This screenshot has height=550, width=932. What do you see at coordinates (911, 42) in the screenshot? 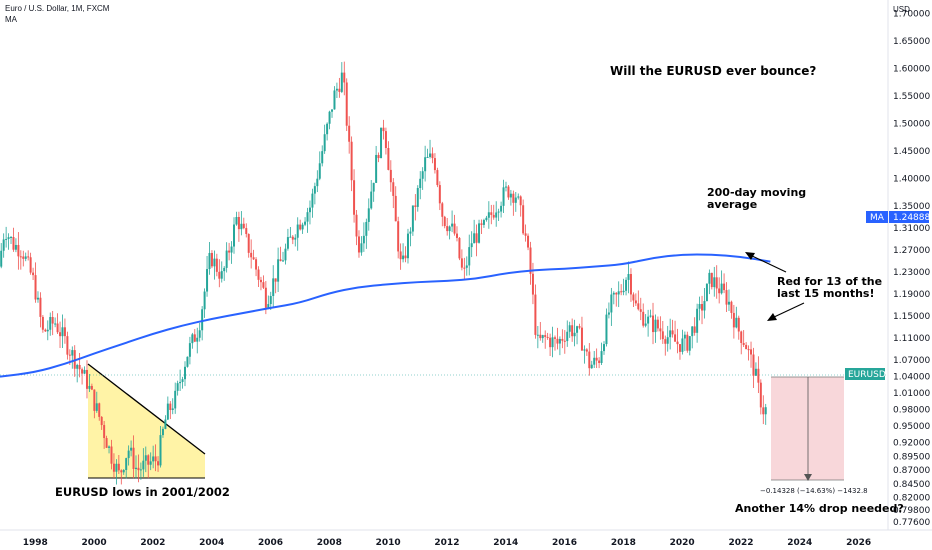
I see `price-tick-label: 1.65000` at bounding box center [911, 42].